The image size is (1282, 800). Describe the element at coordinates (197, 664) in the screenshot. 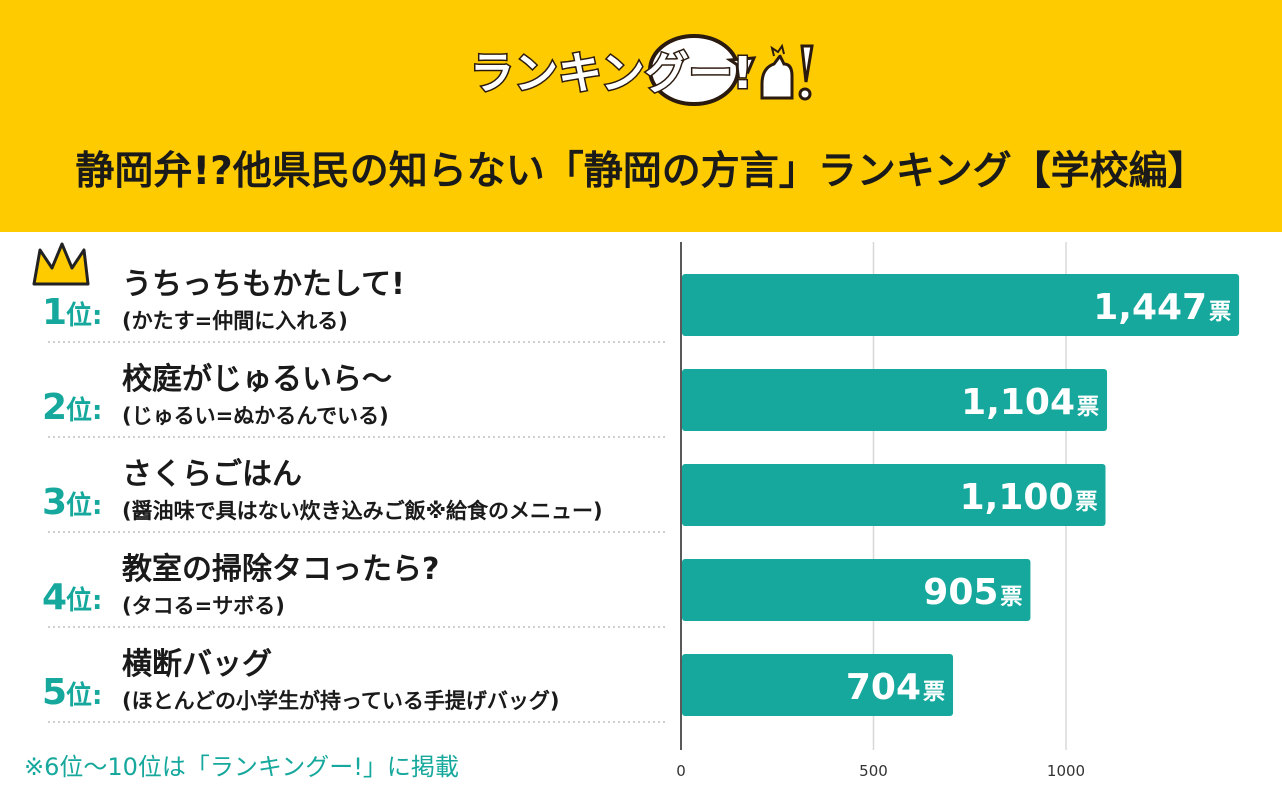

I see `item-name: 横断バッグ` at that location.